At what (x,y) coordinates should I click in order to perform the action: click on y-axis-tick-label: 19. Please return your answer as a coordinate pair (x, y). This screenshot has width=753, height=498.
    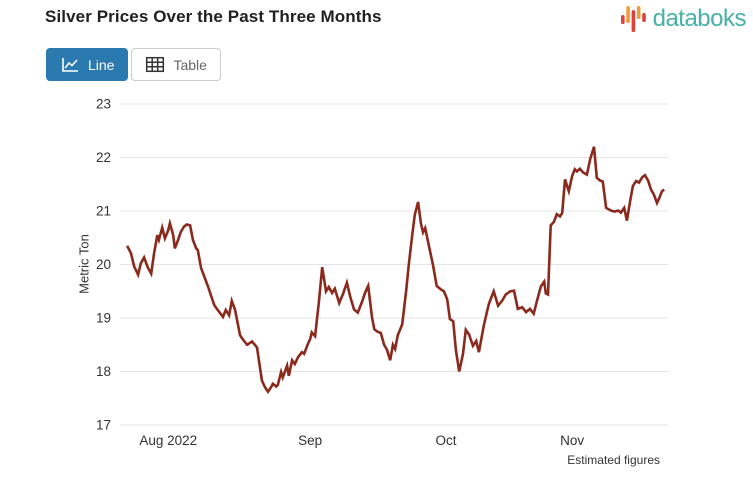
    Looking at the image, I should click on (103, 318).